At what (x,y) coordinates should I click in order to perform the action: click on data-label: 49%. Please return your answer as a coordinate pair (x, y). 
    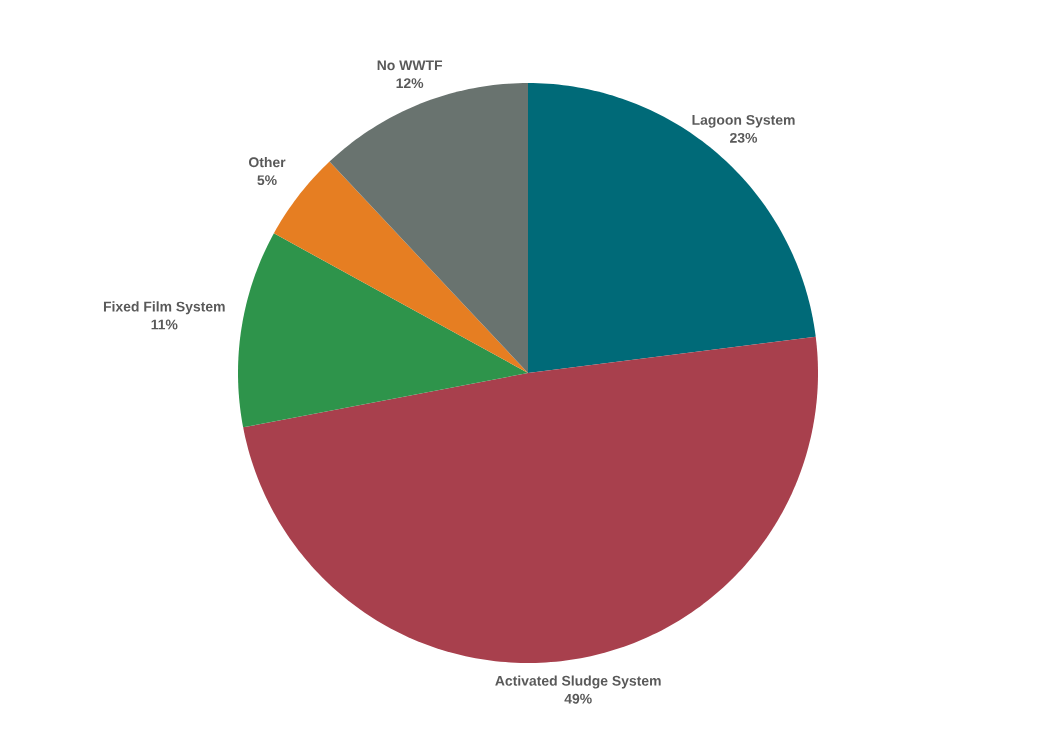
    Looking at the image, I should click on (578, 698).